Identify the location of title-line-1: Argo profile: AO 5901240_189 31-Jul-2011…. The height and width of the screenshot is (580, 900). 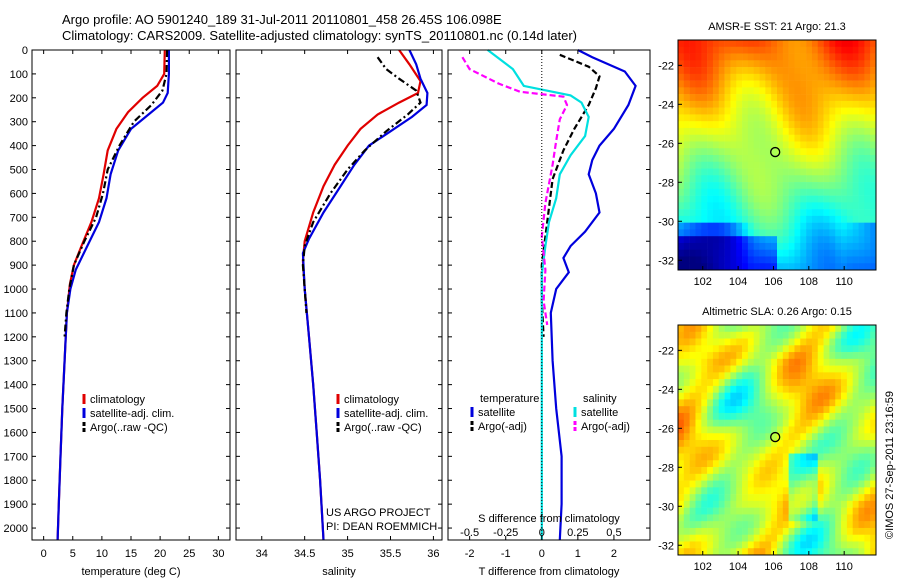
(282, 19).